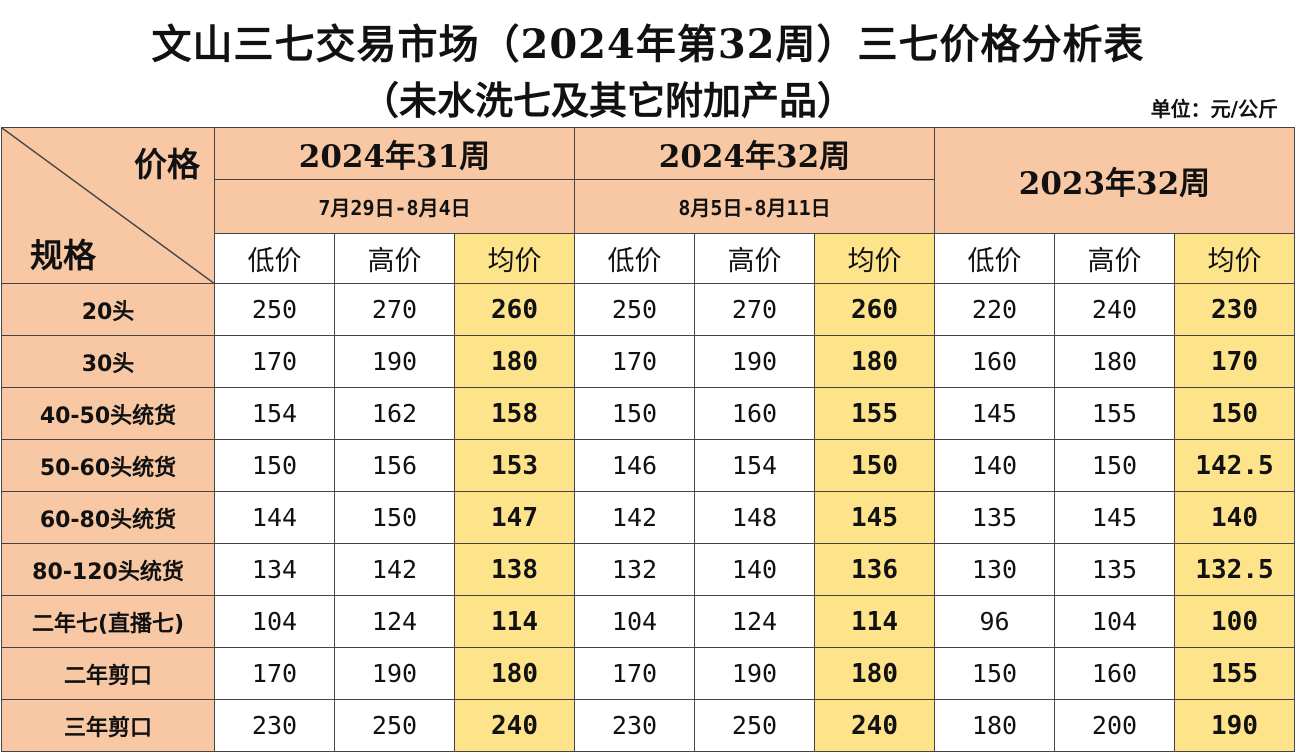  What do you see at coordinates (63, 255) in the screenshot?
I see `corner-spec-label: 规格` at bounding box center [63, 255].